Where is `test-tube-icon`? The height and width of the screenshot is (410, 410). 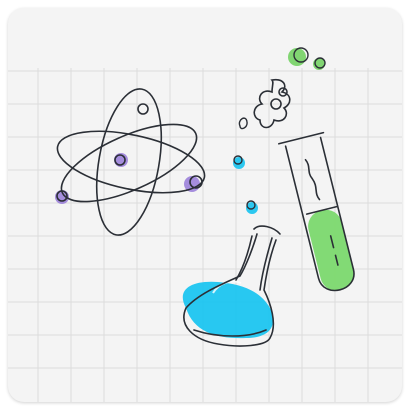 test-tube-icon is located at coordinates (316, 211).